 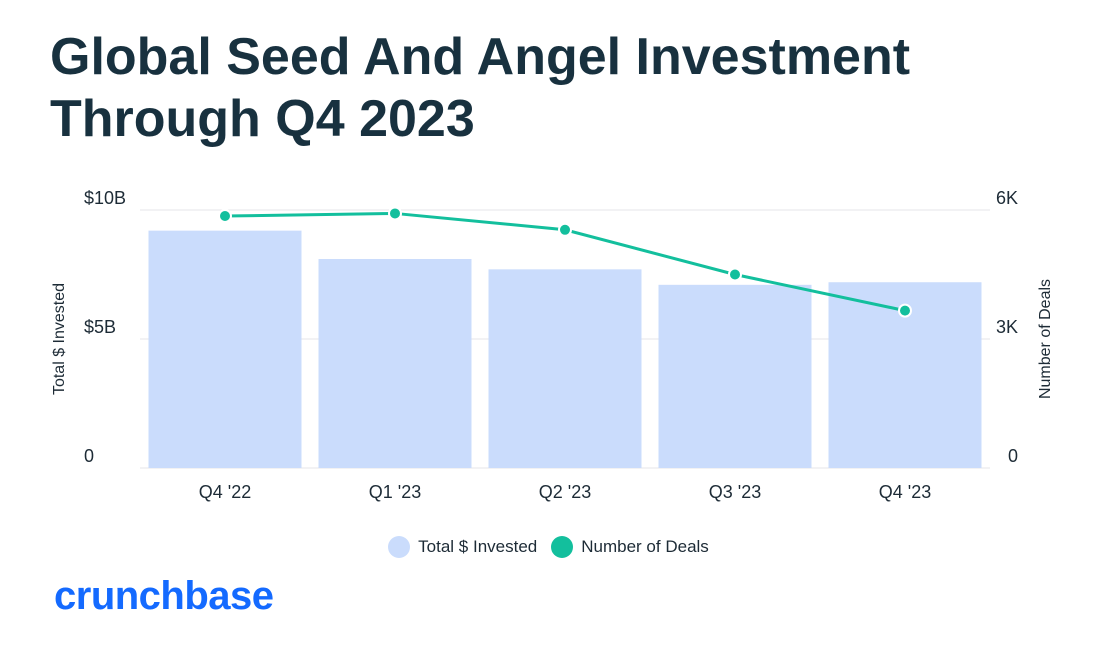 What do you see at coordinates (164, 596) in the screenshot?
I see `crunchbase-logo: crunchbase` at bounding box center [164, 596].